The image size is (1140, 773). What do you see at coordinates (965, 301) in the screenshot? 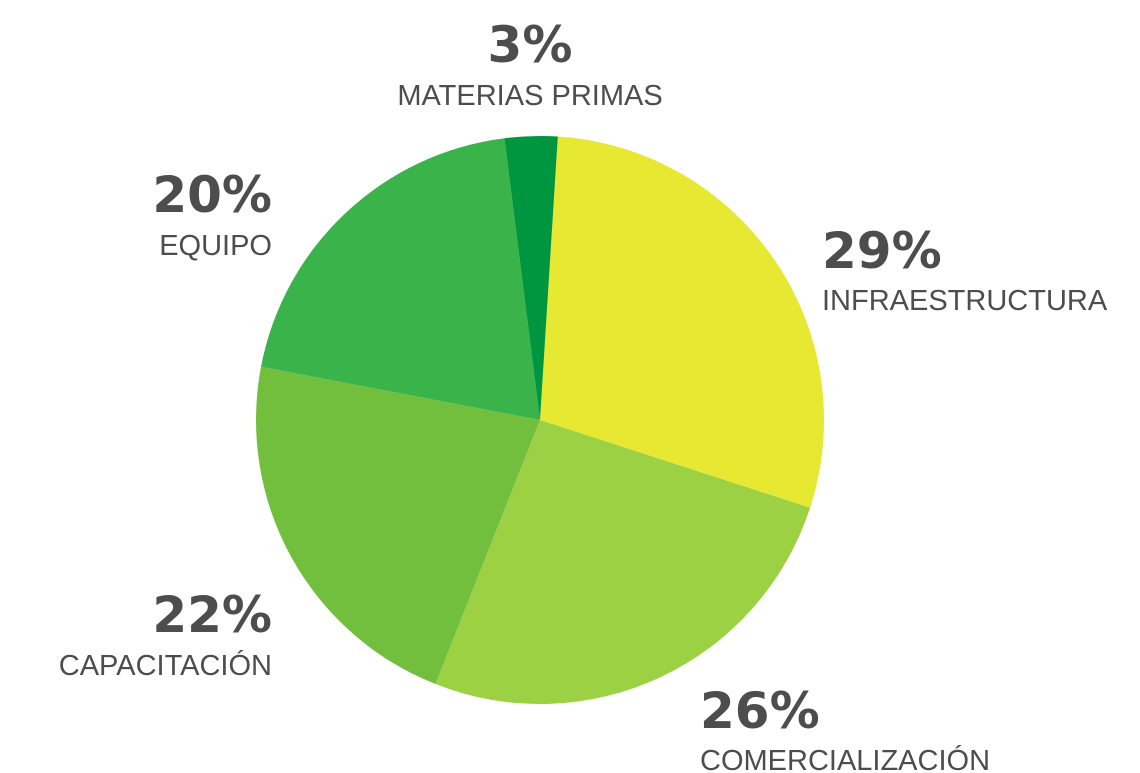
I see `category-label: INFRAESTRUCTURA` at bounding box center [965, 301].